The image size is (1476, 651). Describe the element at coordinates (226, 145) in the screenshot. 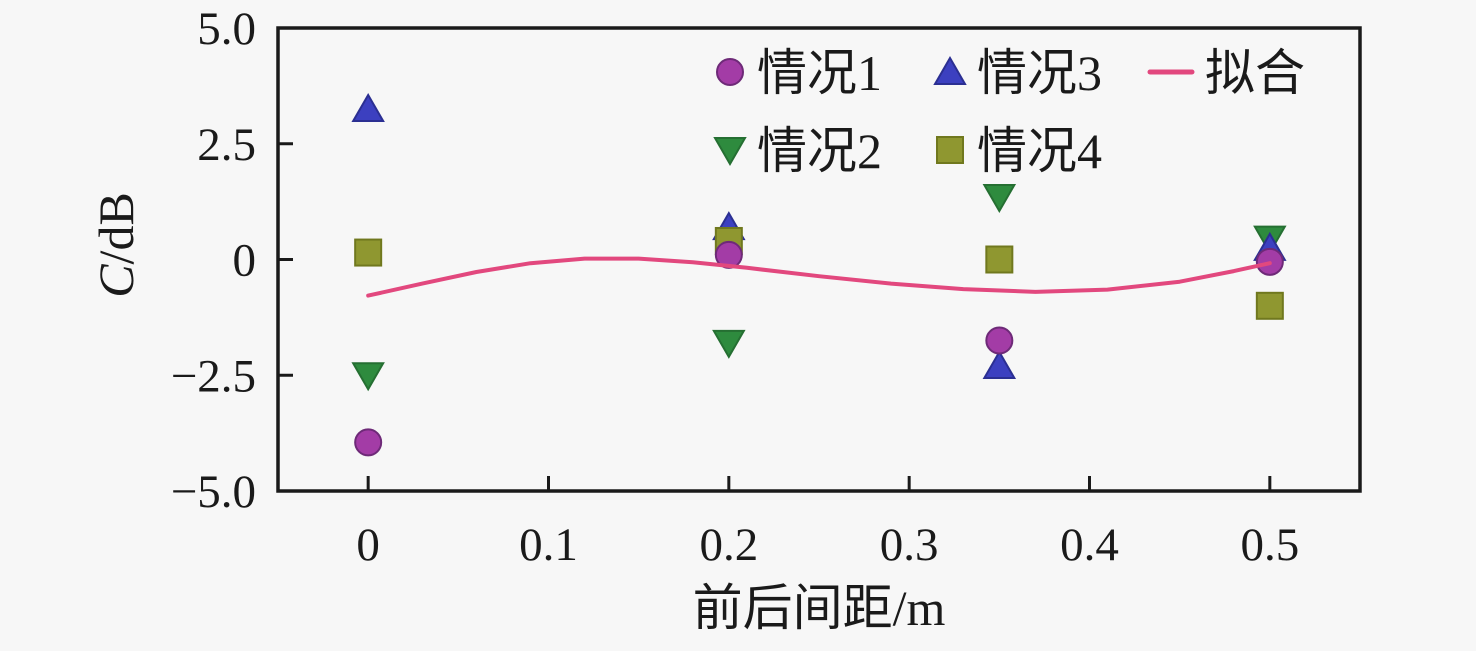

I see `y-tick-label: 2.5` at that location.